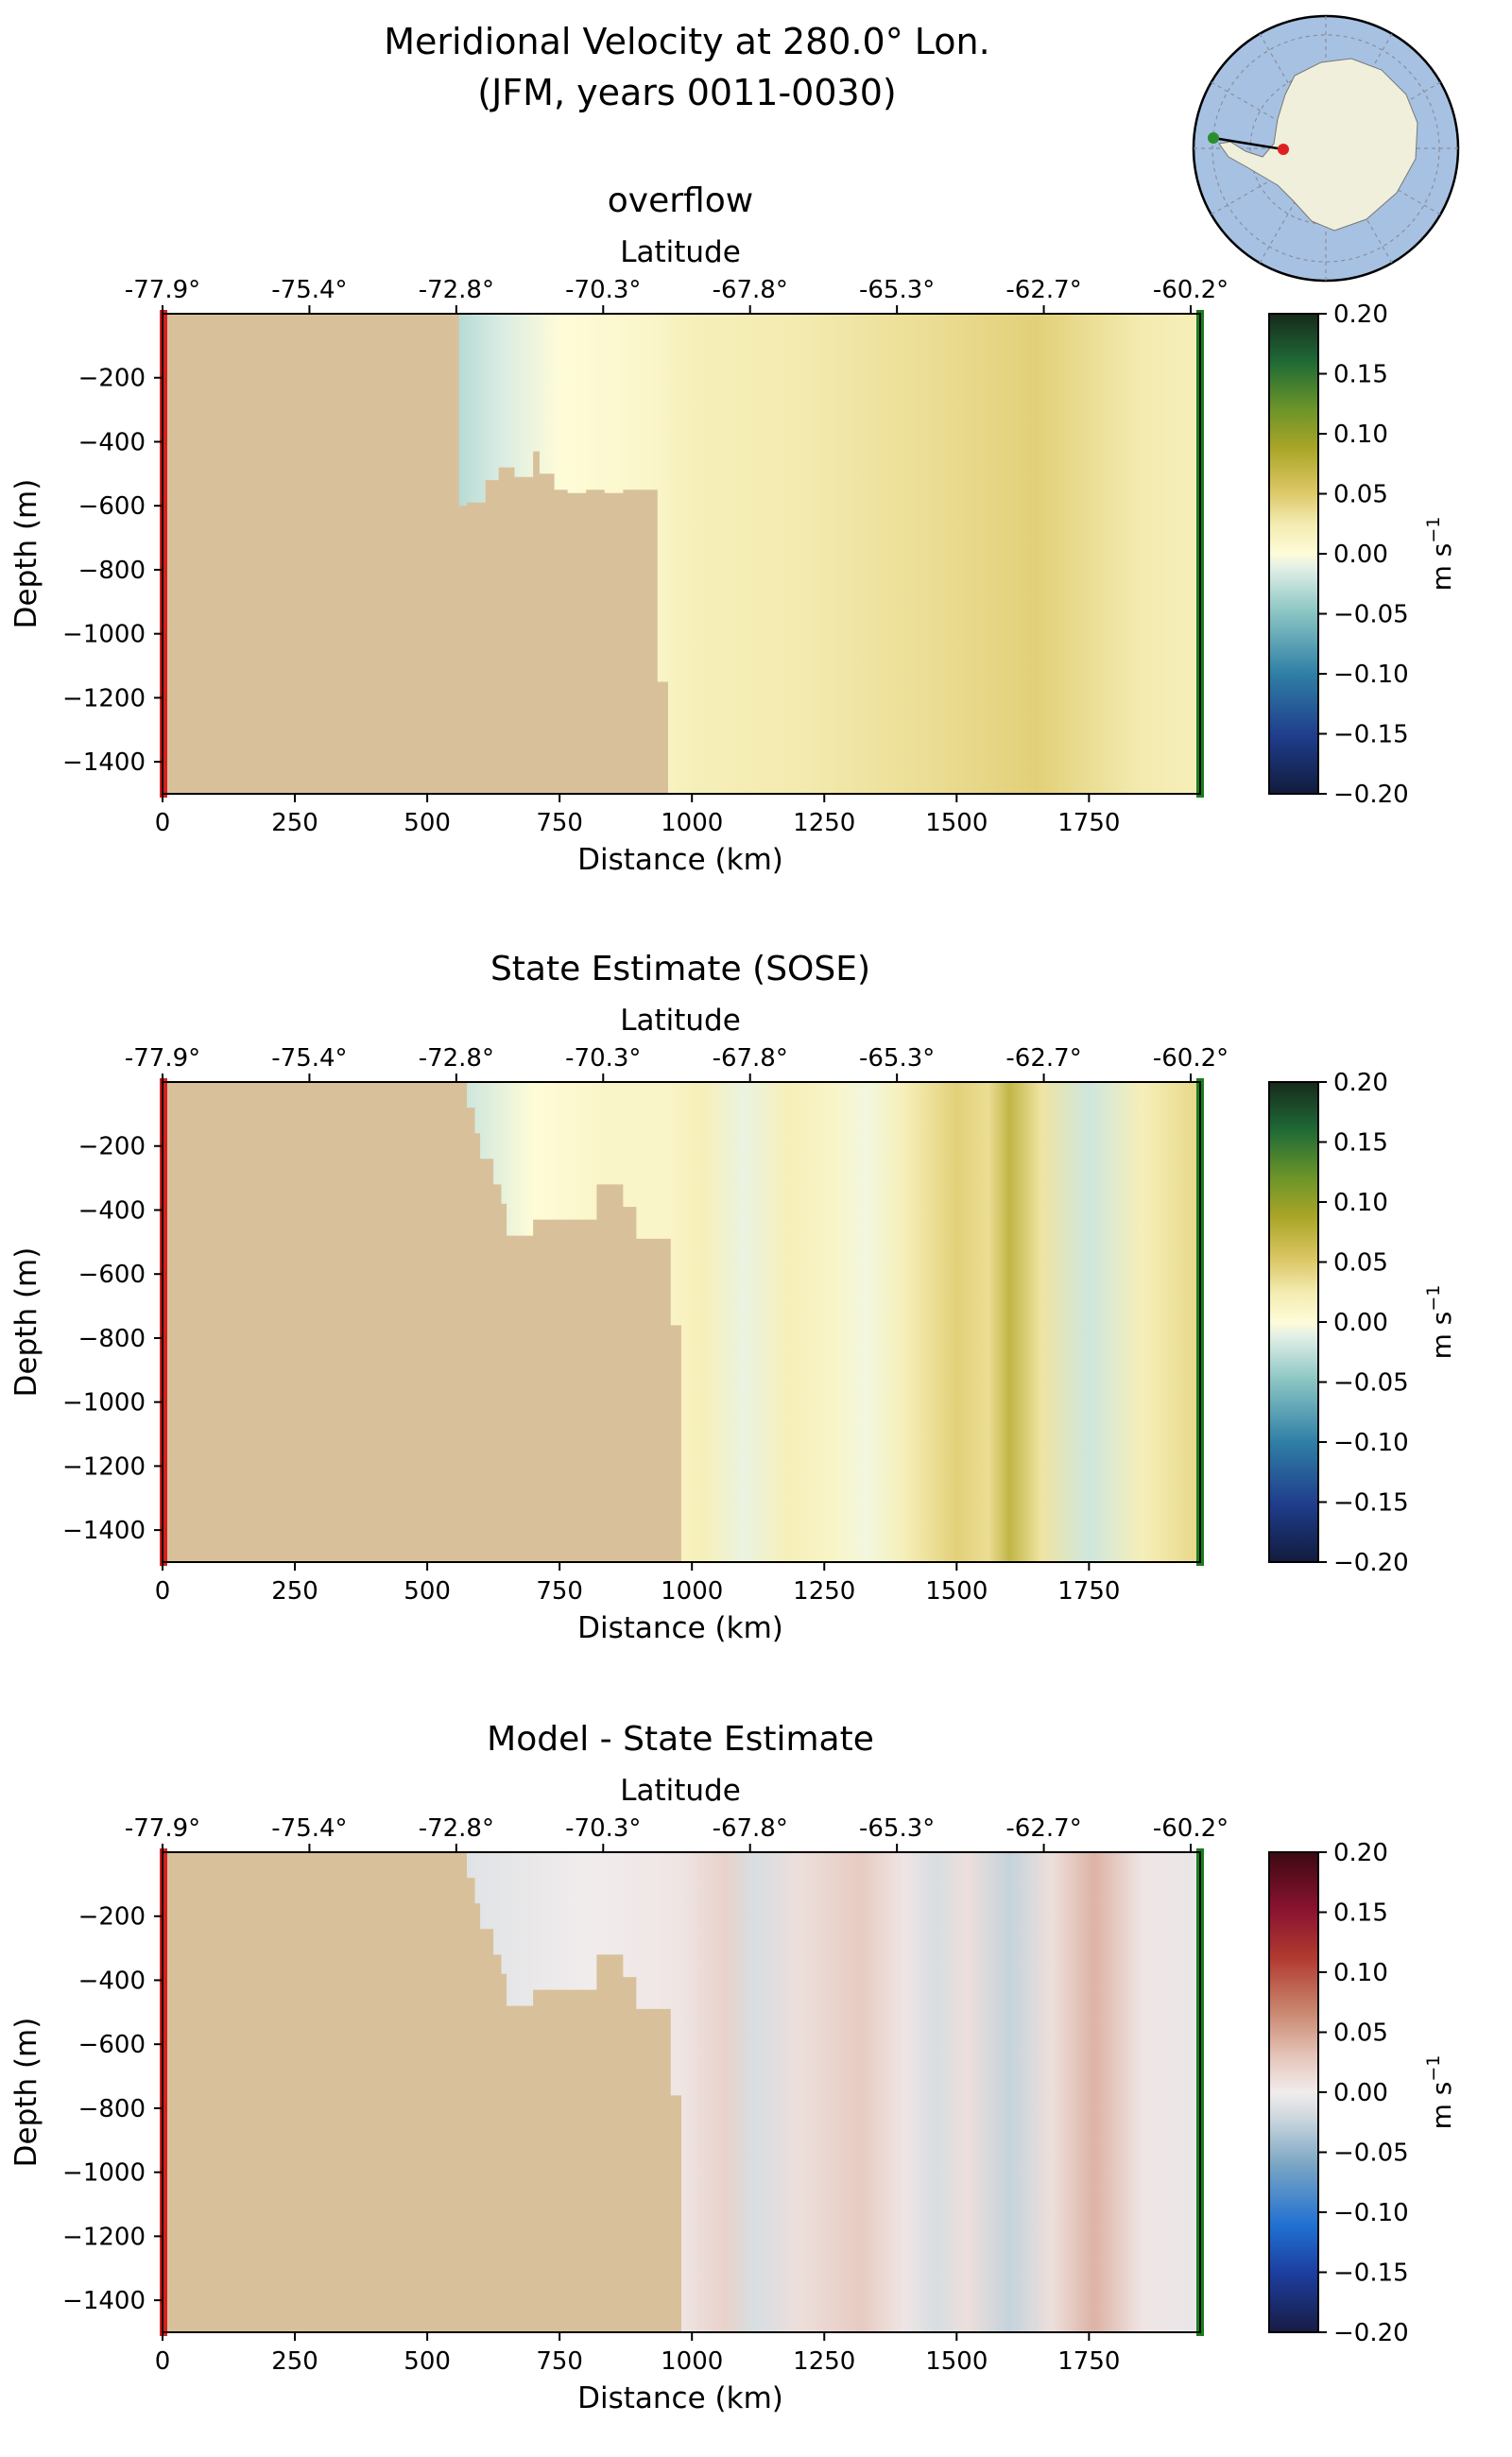 This screenshot has width=1512, height=2457. I want to click on figure-title-line-2: (JFM, years 0011-0030), so click(686, 92).